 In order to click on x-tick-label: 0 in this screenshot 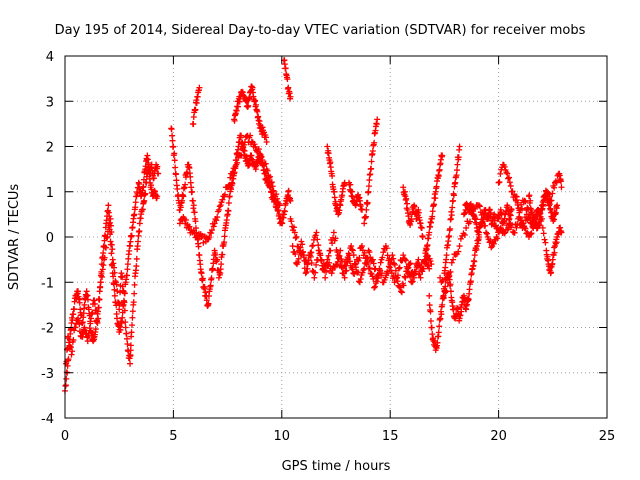, I will do `click(65, 436)`.